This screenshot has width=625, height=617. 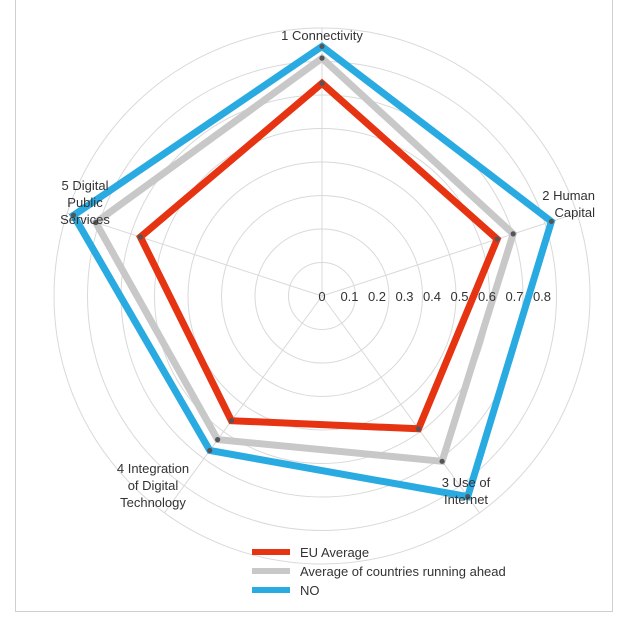 I want to click on tick-label: 0.7, so click(x=514, y=296).